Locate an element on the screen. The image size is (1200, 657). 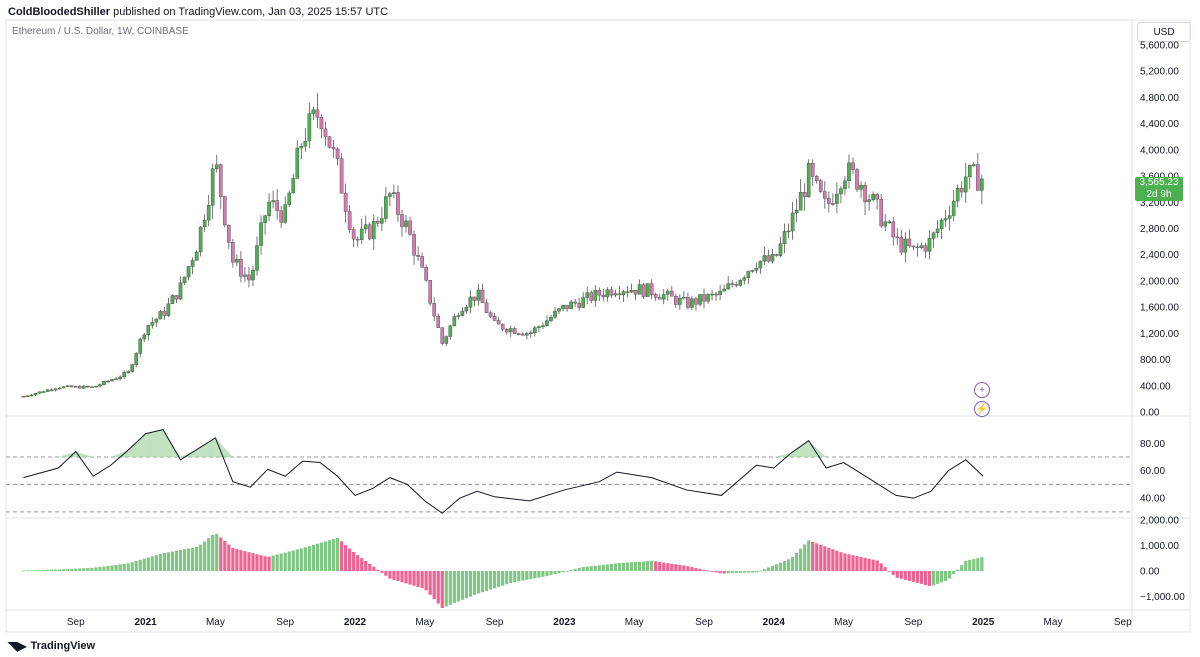
price-tick-label: 2,400.00 is located at coordinates (1159, 255).